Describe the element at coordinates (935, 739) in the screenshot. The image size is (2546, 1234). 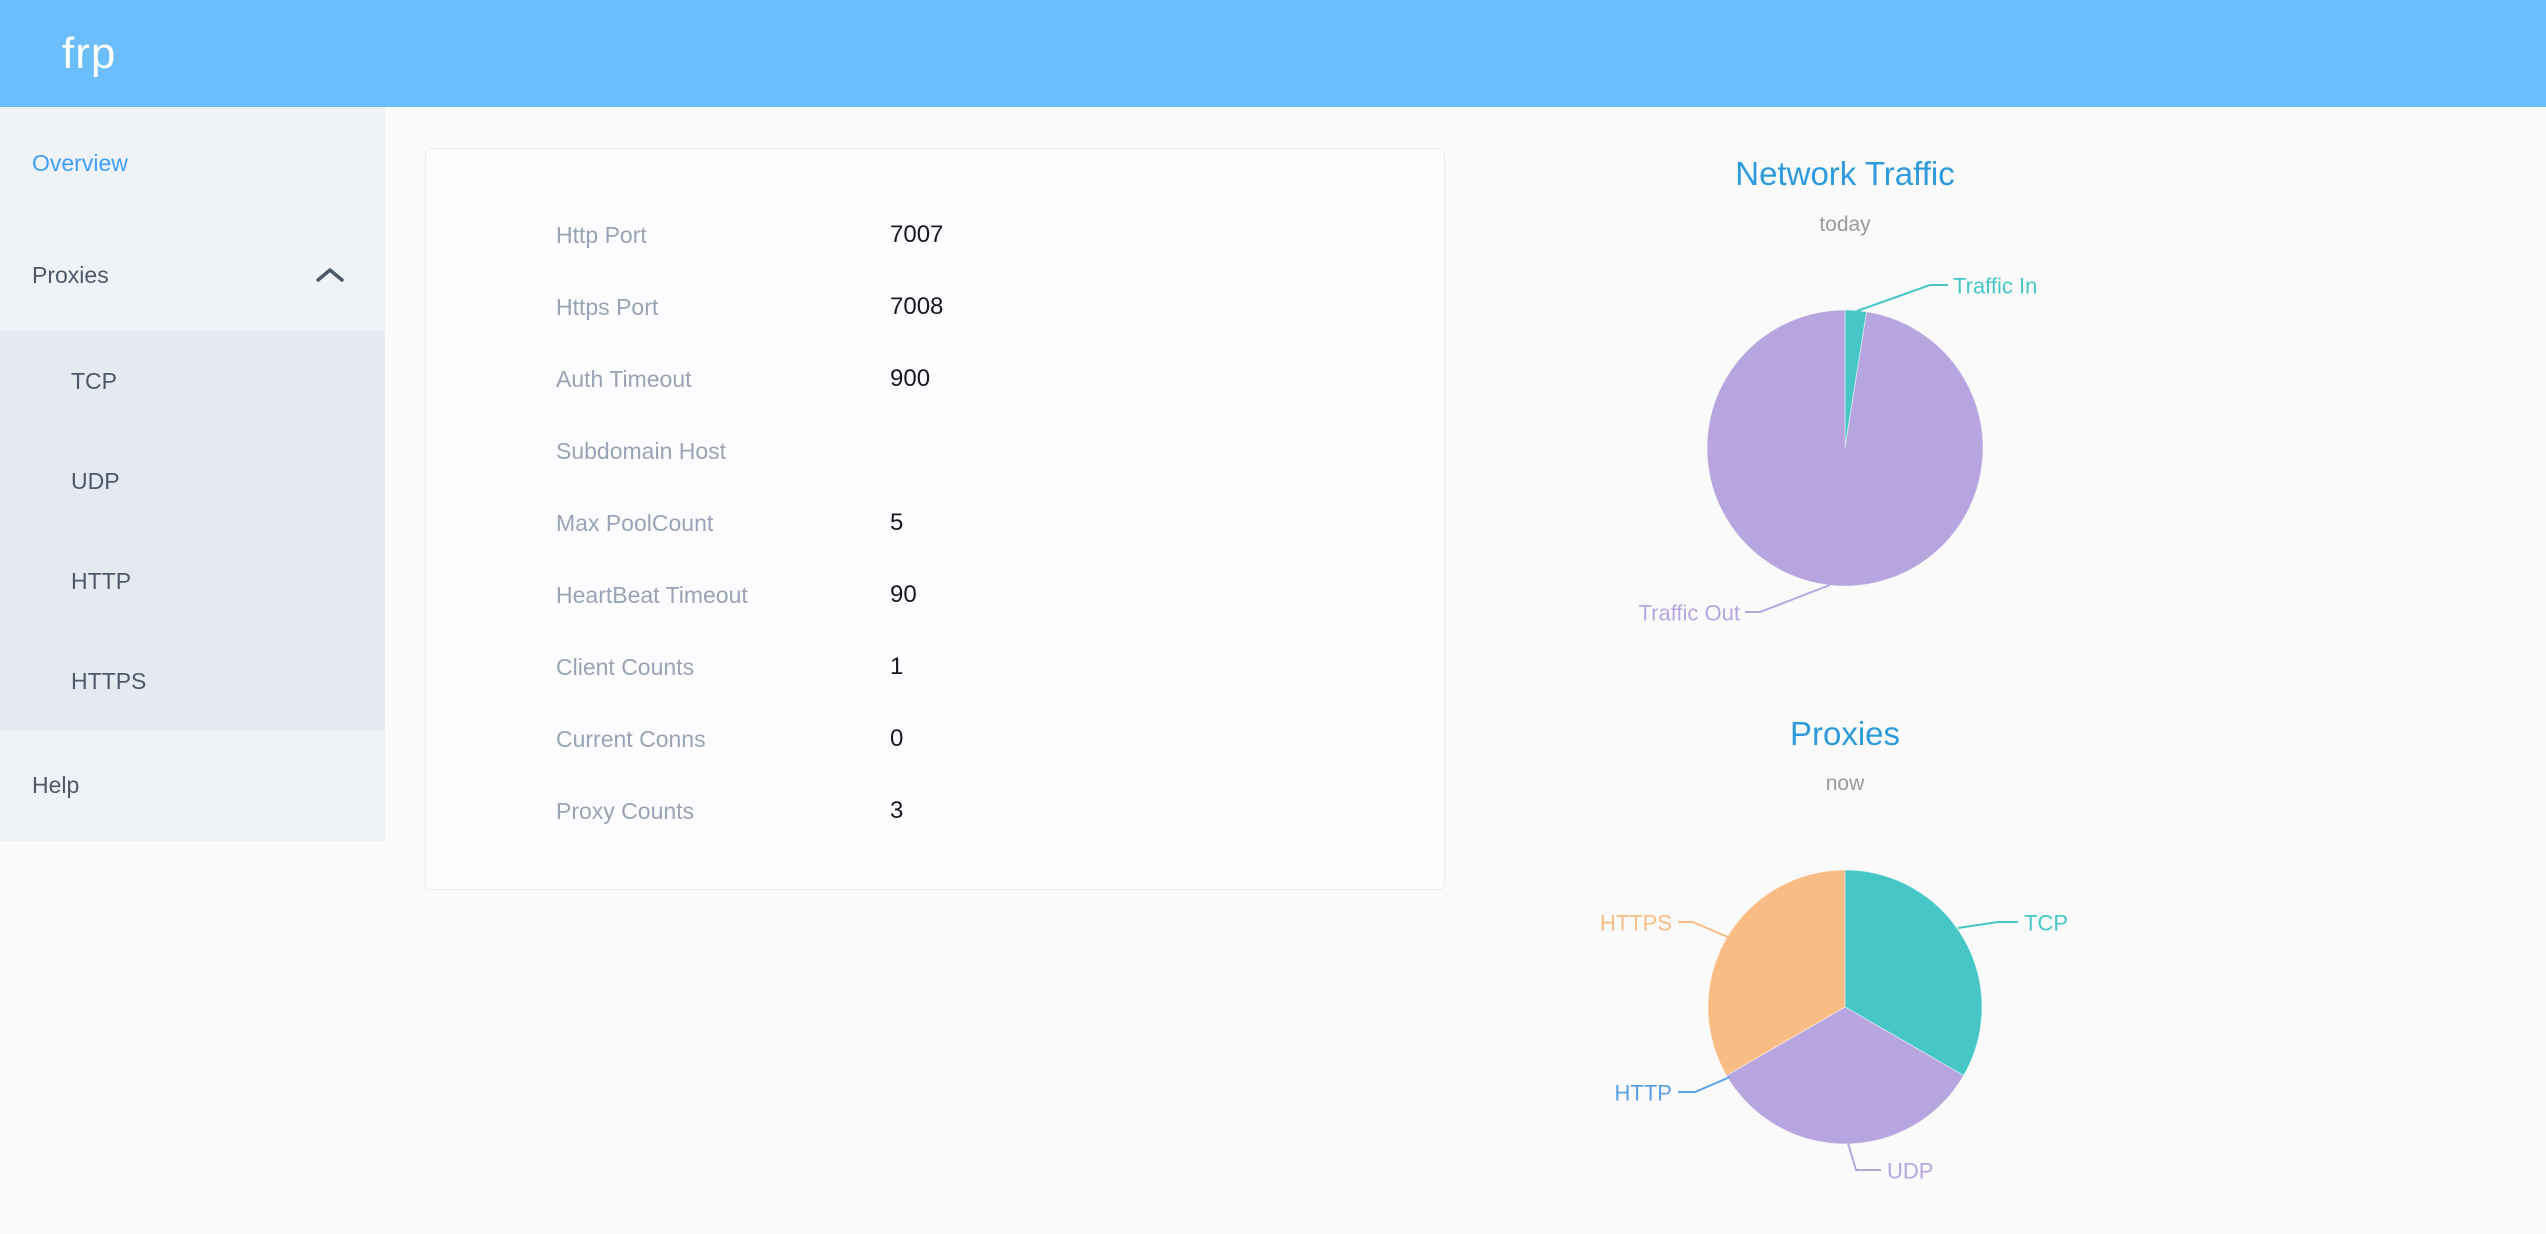
I see `info-row-current-conns: Current Conns 0` at that location.